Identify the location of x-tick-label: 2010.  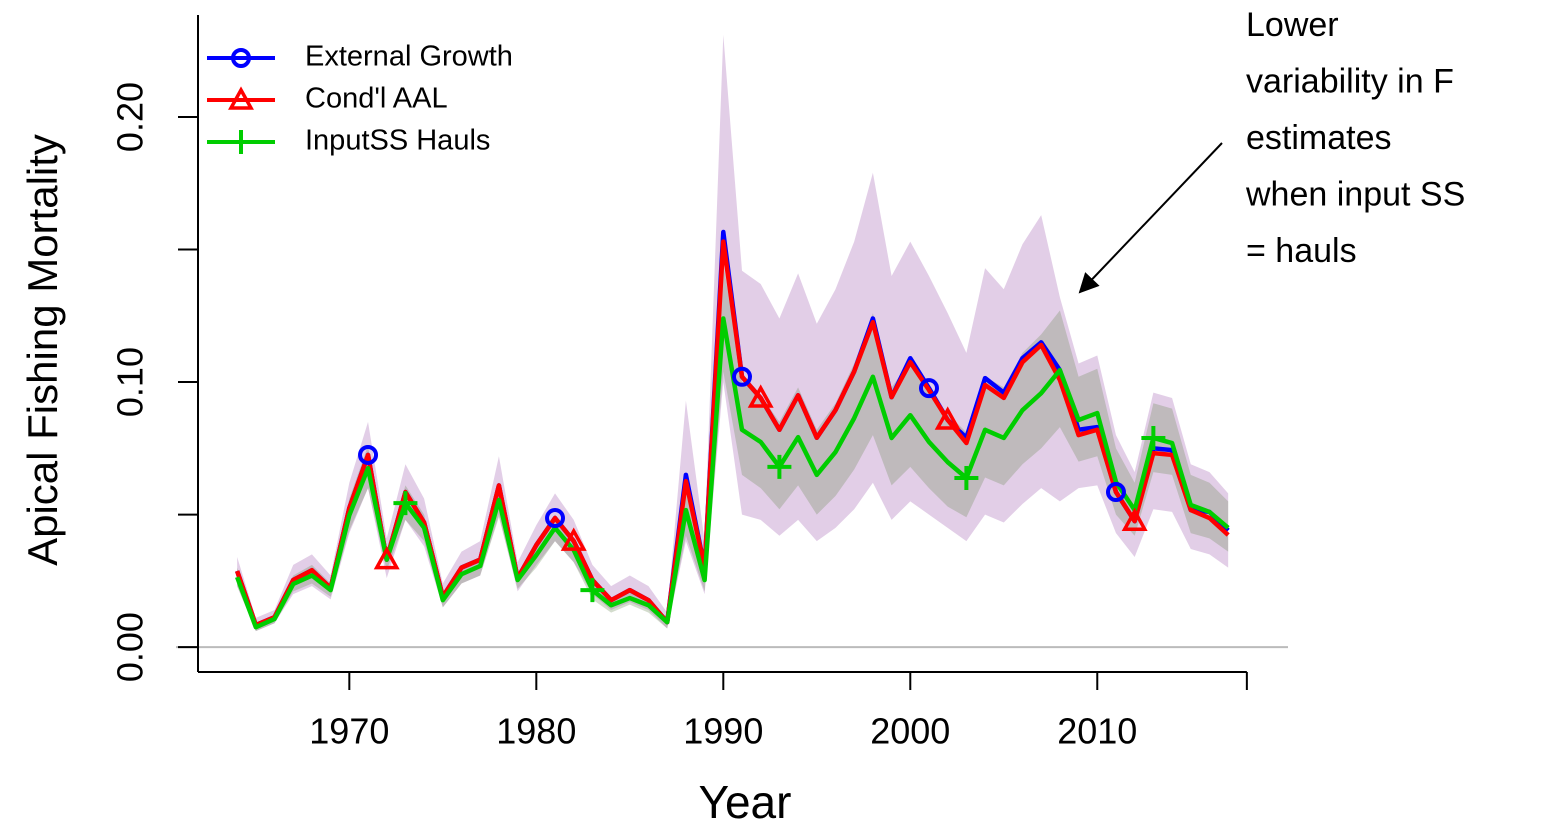
(1097, 731).